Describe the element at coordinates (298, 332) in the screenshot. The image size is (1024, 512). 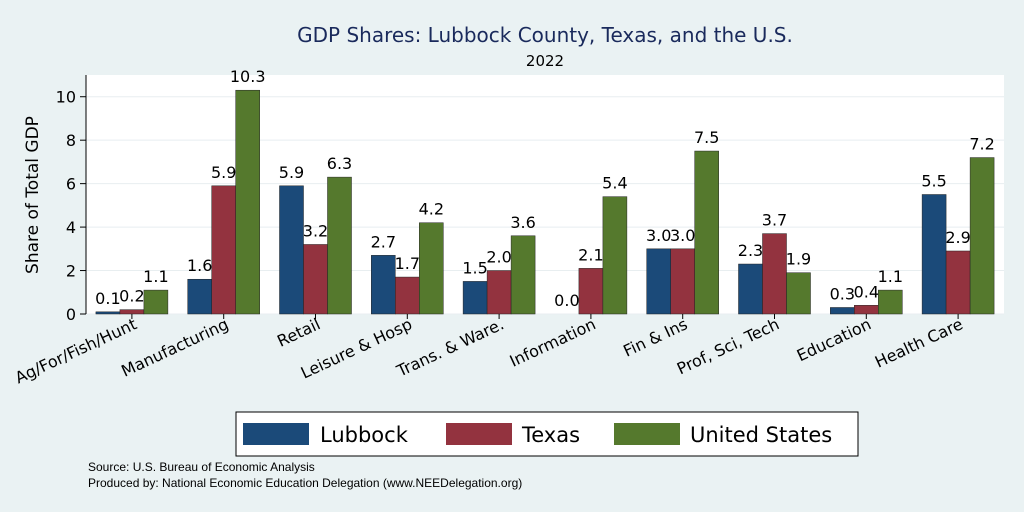
I see `category-label: Retail` at that location.